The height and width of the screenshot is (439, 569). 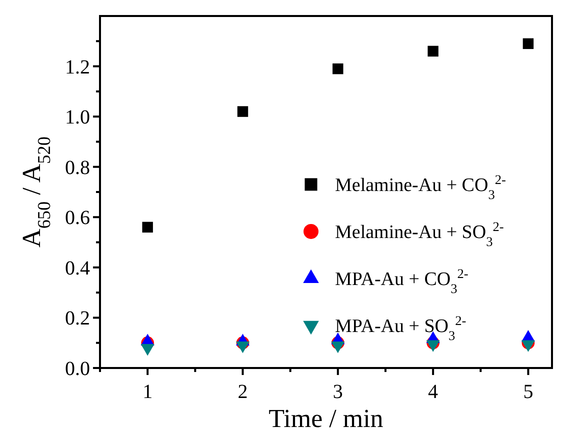 What do you see at coordinates (77, 369) in the screenshot?
I see `text: 0.0` at bounding box center [77, 369].